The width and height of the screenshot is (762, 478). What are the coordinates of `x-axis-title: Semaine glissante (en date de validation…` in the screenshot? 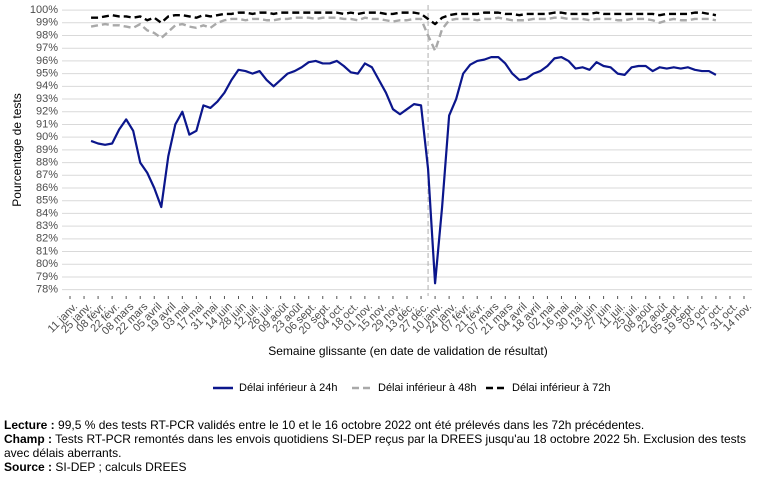 It's located at (408, 351).